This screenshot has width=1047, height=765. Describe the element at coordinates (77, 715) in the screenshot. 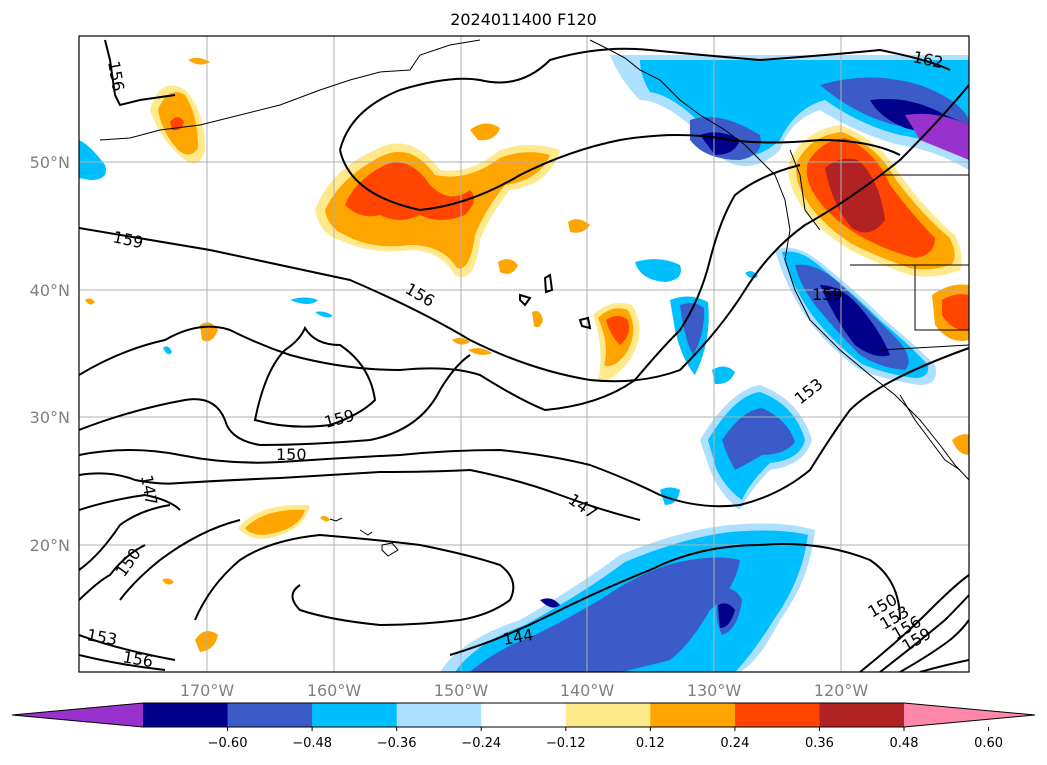

I see `colorbar-extend-min` at that location.